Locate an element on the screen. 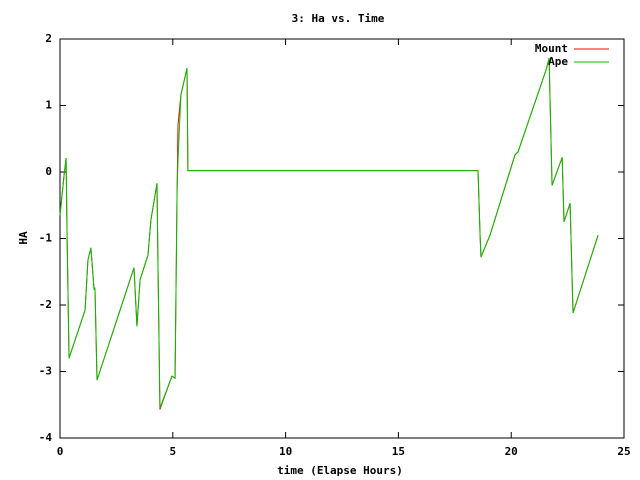  x-axis-label: time (Elapse Hours) is located at coordinates (340, 470).